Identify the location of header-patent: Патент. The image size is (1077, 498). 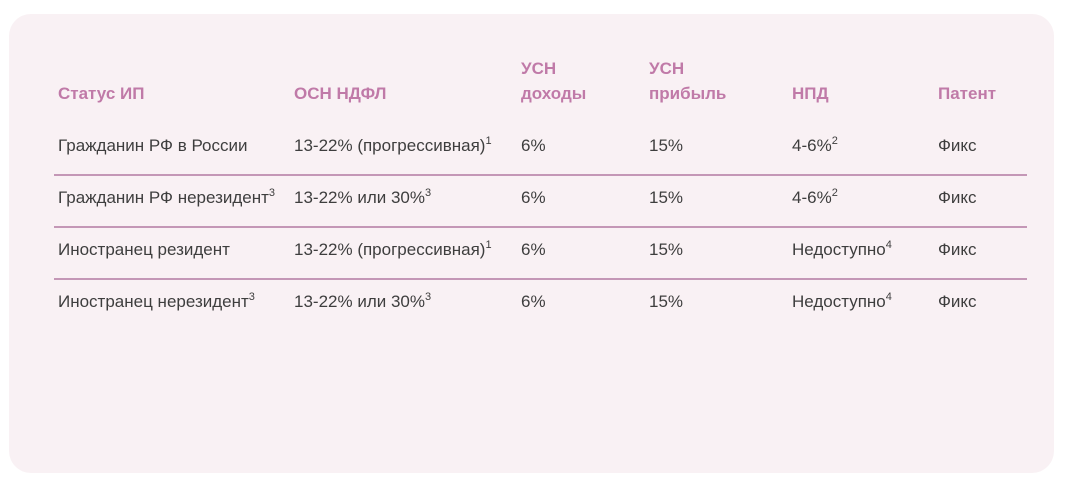
(967, 93).